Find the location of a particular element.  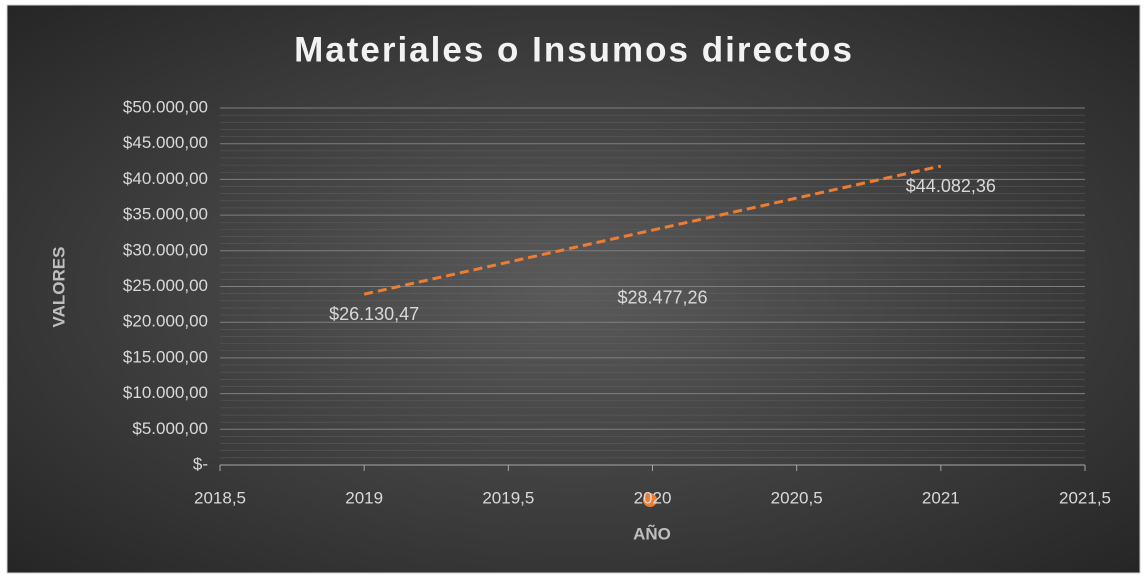

y-tick-label: $25.000,00 is located at coordinates (165, 285).